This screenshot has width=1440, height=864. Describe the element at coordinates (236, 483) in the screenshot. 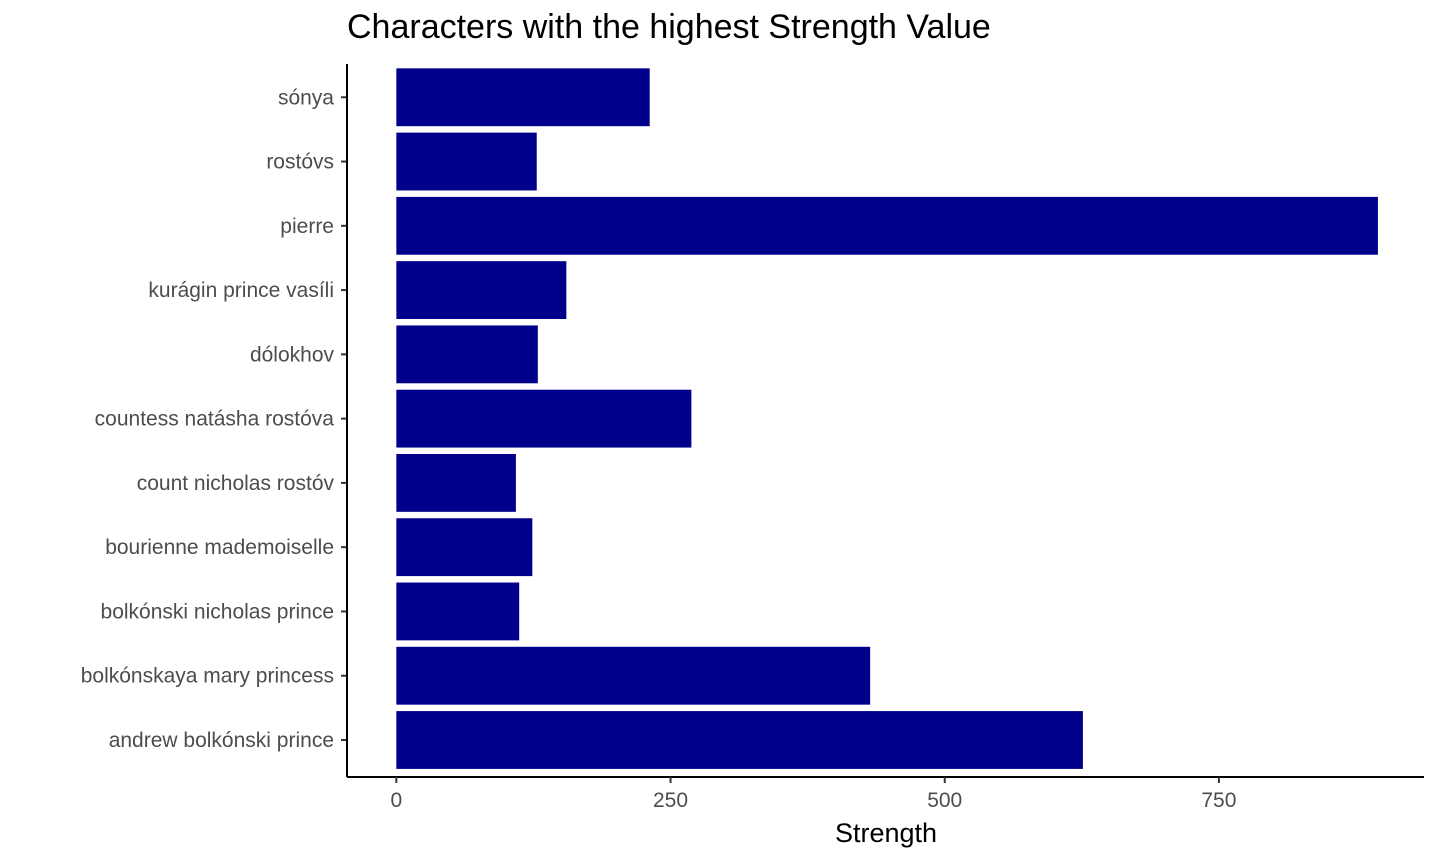

I see `y-tick-label: count nicholas rostóv` at that location.